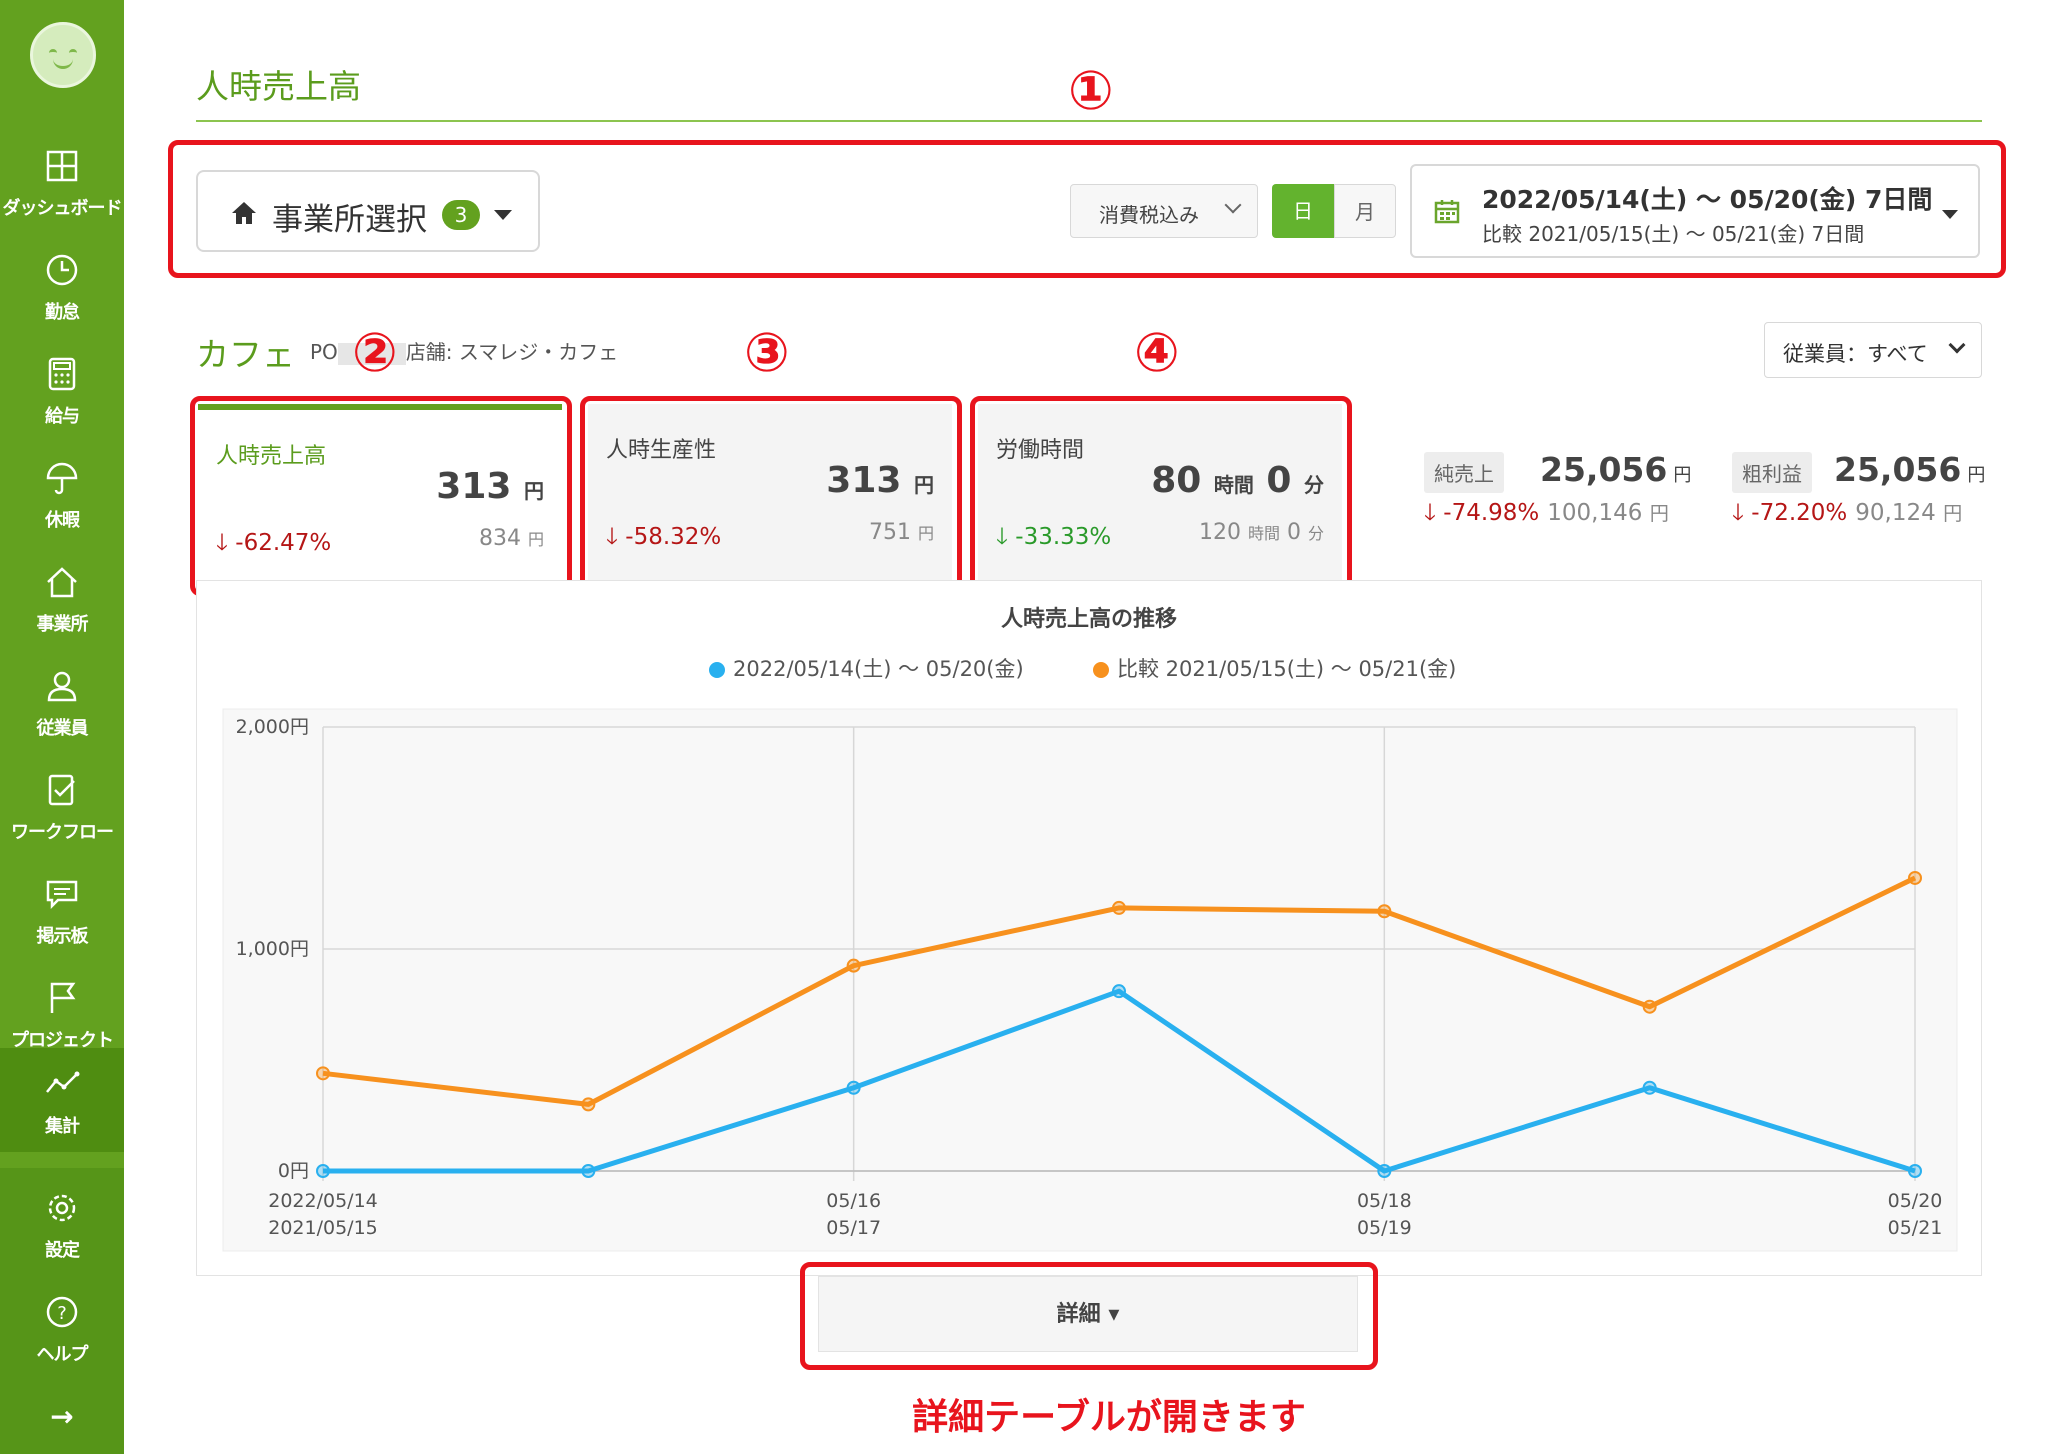 The width and height of the screenshot is (2048, 1454). Describe the element at coordinates (62, 1040) in the screenshot. I see `sidebar-item-label: プロジェクト` at that location.